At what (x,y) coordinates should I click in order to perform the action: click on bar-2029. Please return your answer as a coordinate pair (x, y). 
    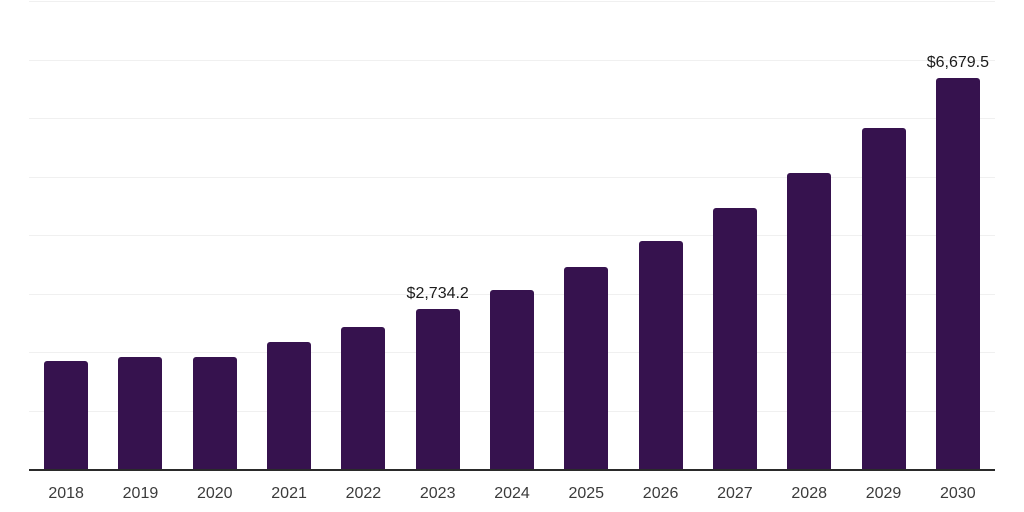
    Looking at the image, I should click on (883, 298).